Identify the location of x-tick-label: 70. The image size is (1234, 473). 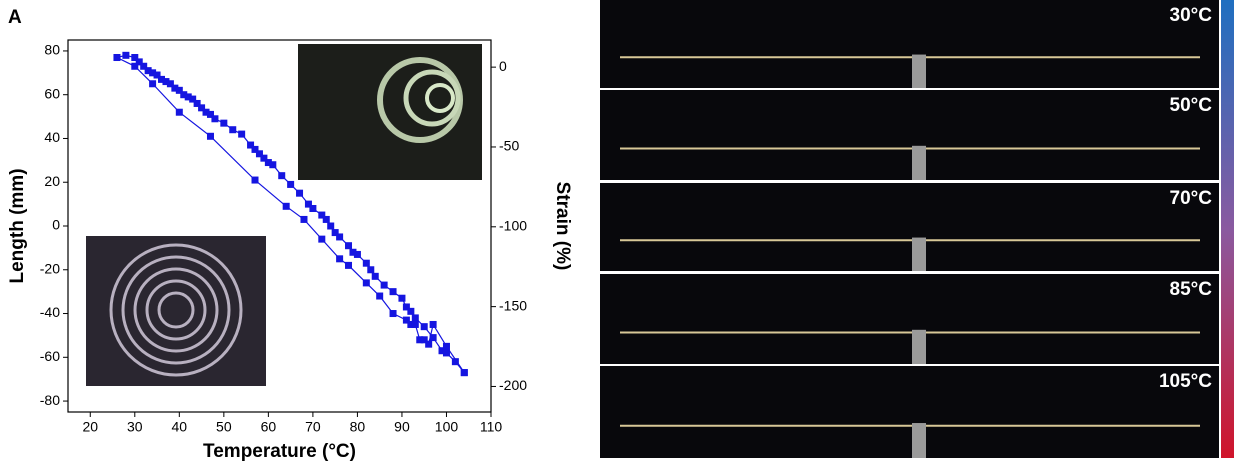
(313, 427).